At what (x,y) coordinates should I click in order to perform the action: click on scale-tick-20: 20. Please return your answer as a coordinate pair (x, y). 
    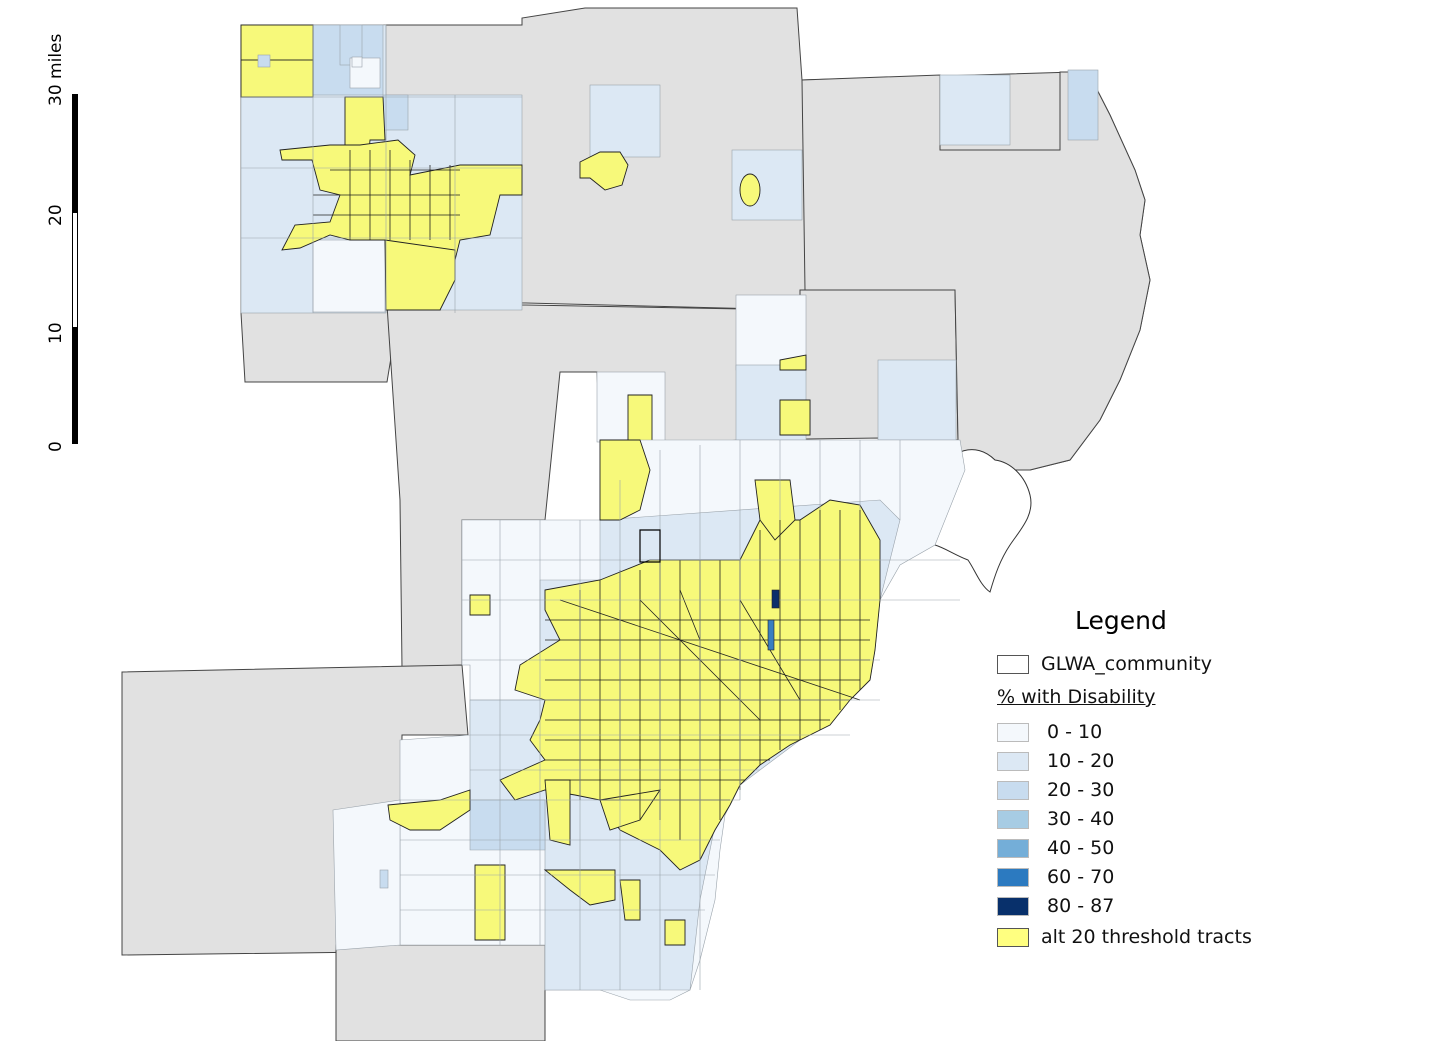
    Looking at the image, I should click on (56, 215).